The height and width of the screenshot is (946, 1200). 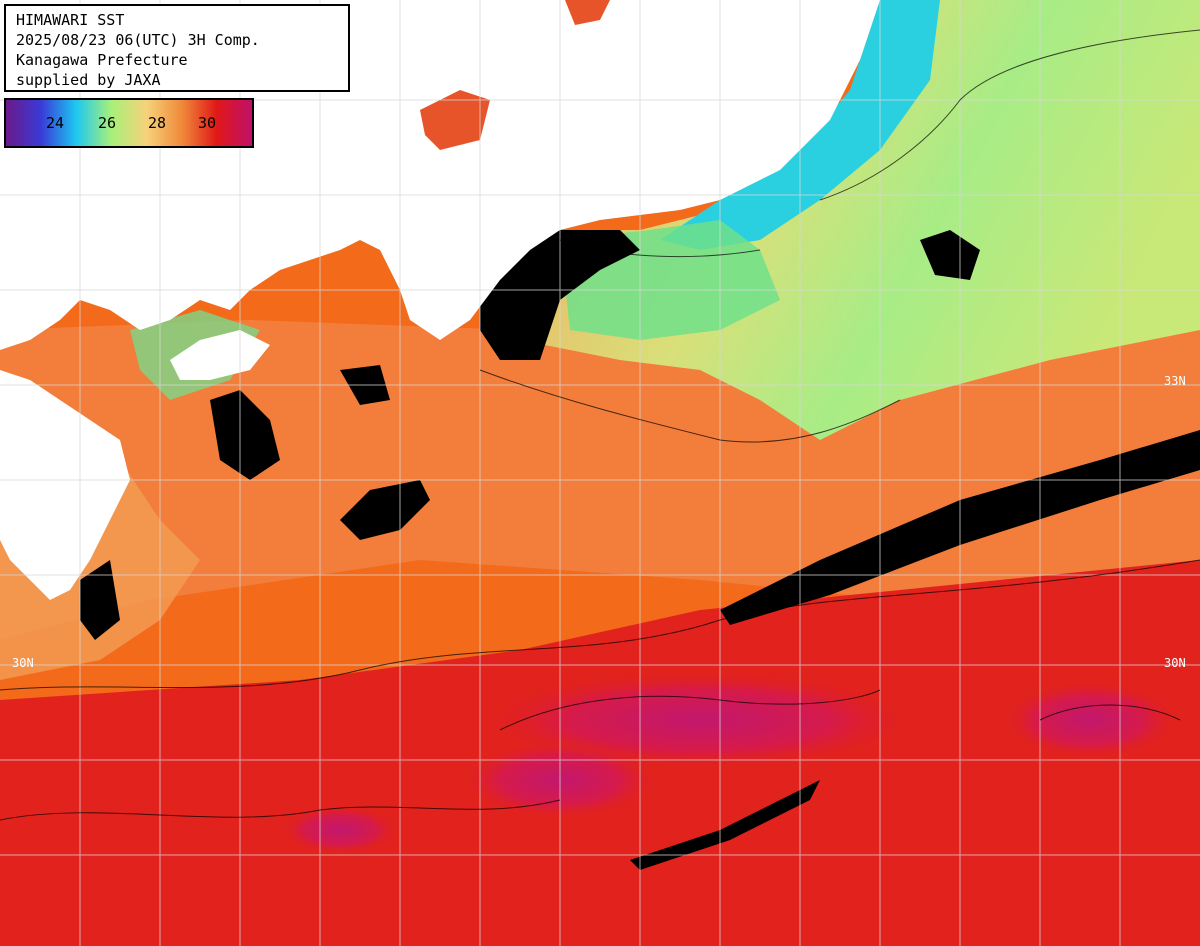 I want to click on info-datetime: 2025/08/23 06(UTC) 3H Comp., so click(x=138, y=40).